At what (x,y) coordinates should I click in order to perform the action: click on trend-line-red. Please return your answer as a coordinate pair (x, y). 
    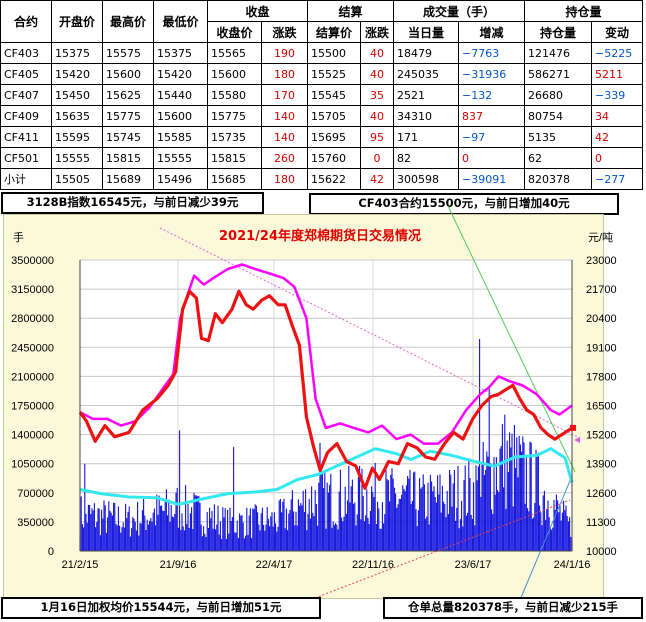
    Looking at the image, I should click on (442, 549).